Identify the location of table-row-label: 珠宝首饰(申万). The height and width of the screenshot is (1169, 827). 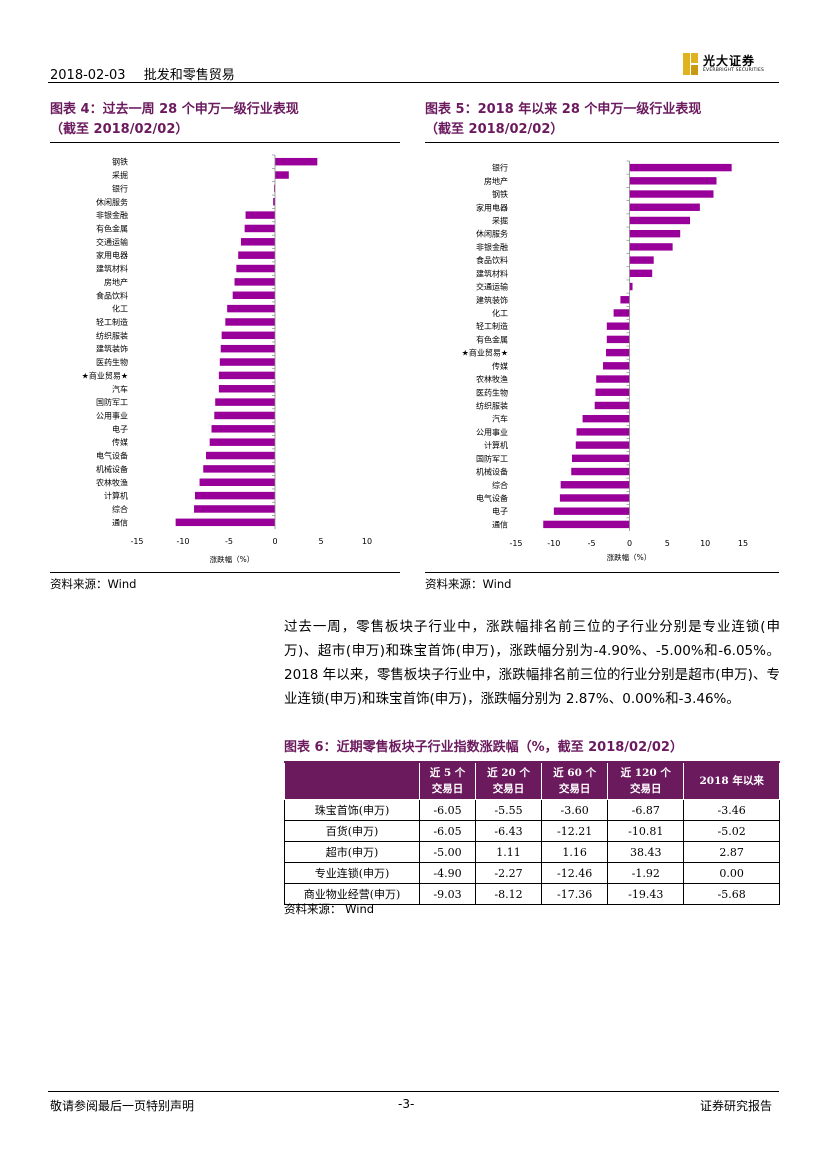
(352, 810).